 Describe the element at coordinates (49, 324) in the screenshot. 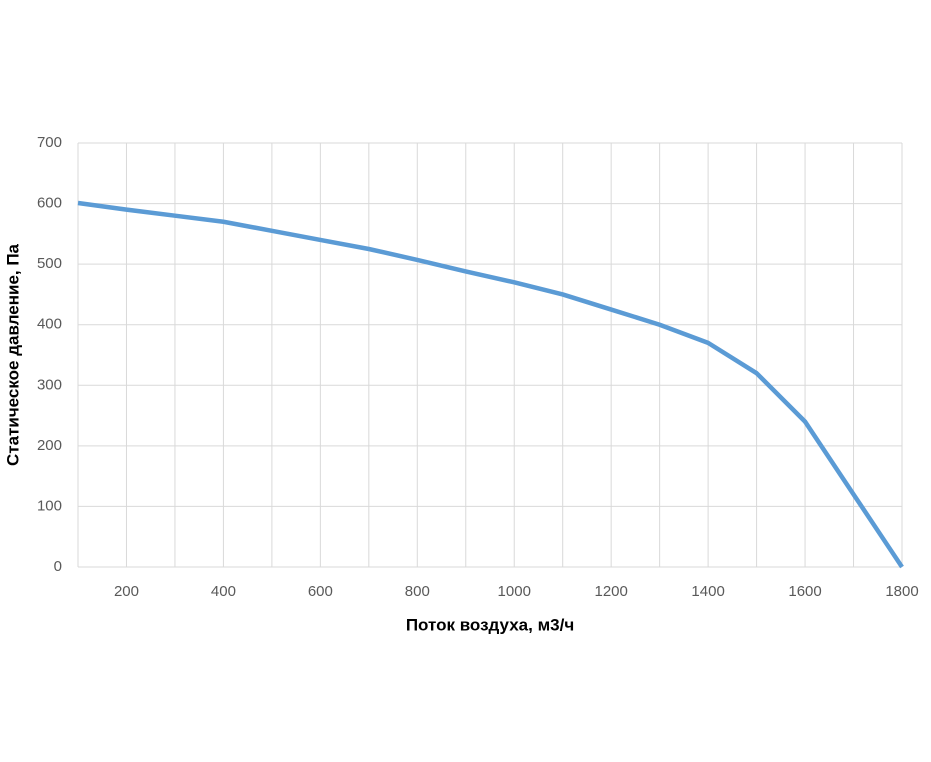

I see `y-tick-label: 400` at that location.